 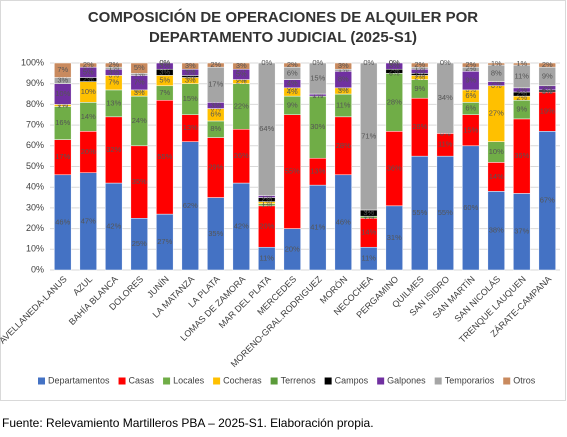 What do you see at coordinates (496, 151) in the screenshot?
I see `data-label: 10%` at bounding box center [496, 151].